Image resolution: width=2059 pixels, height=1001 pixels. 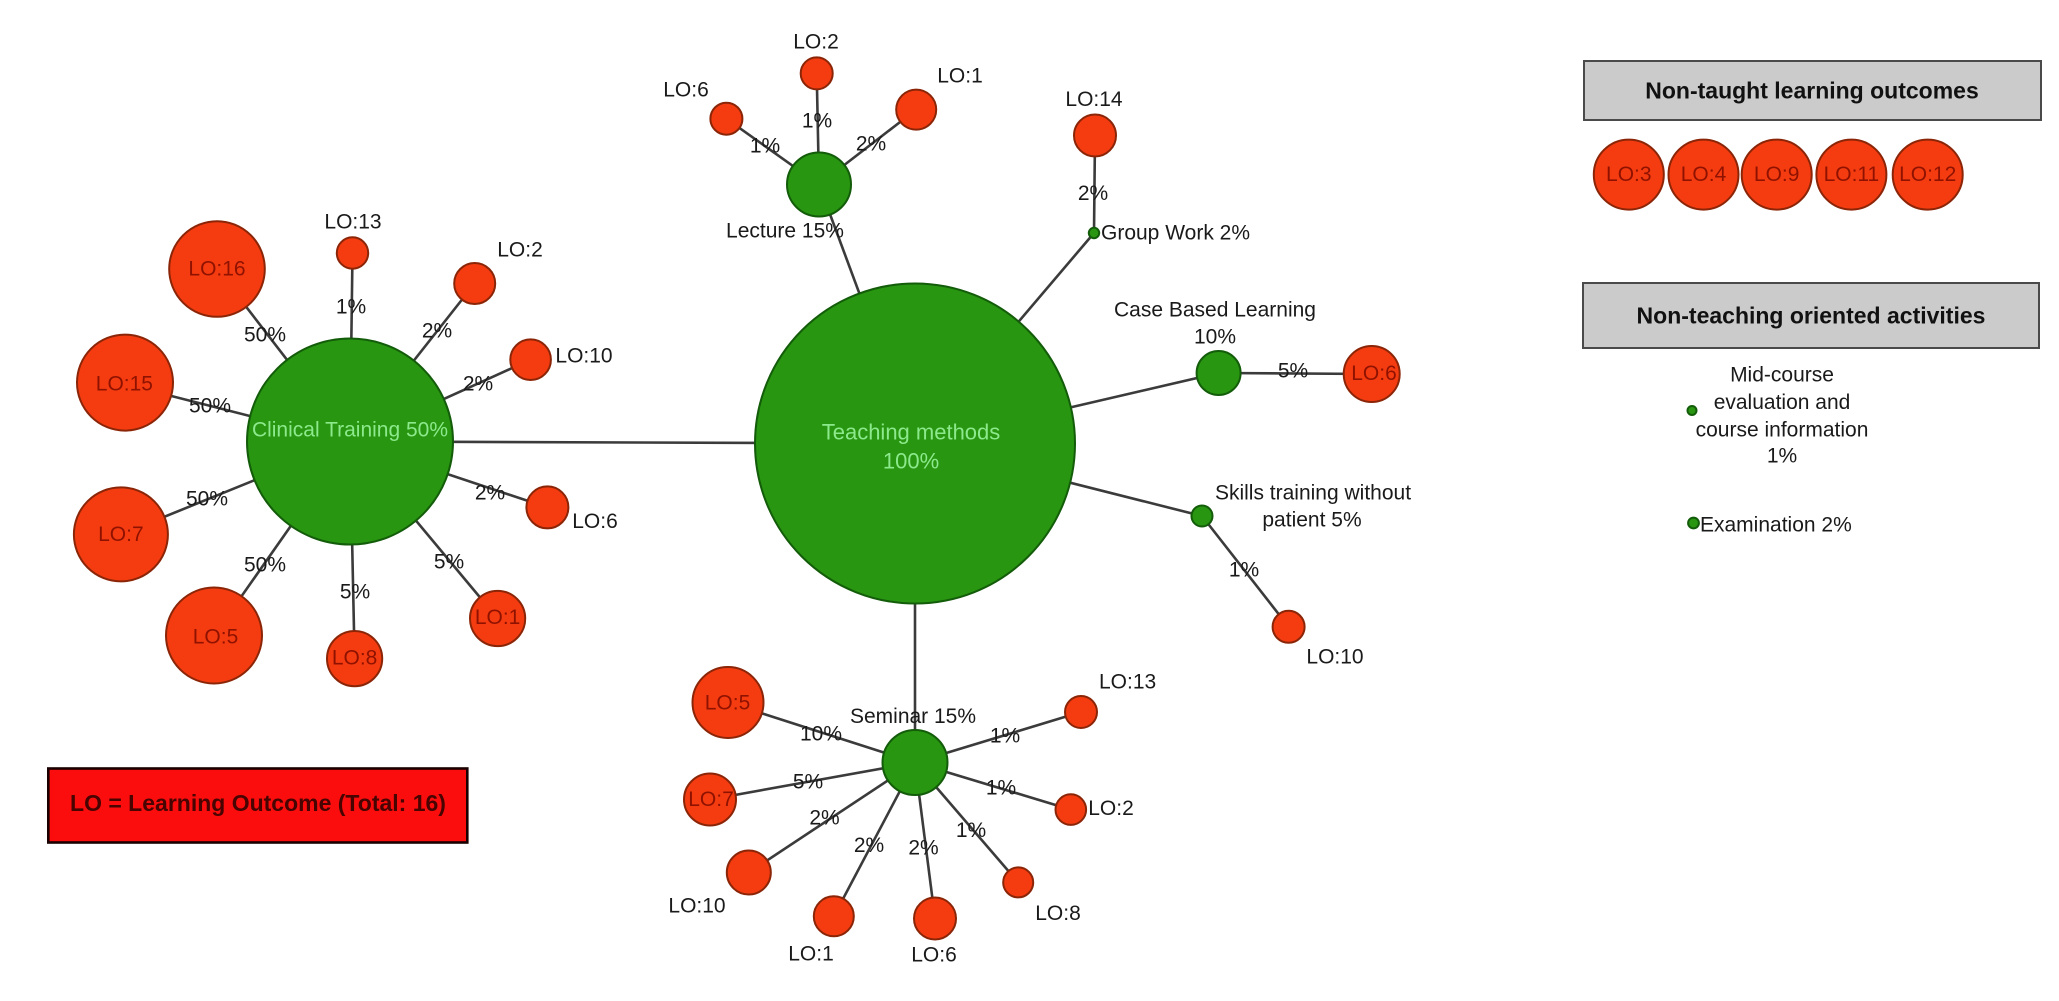 I want to click on svg-text: Seminar 15%, so click(x=913, y=716).